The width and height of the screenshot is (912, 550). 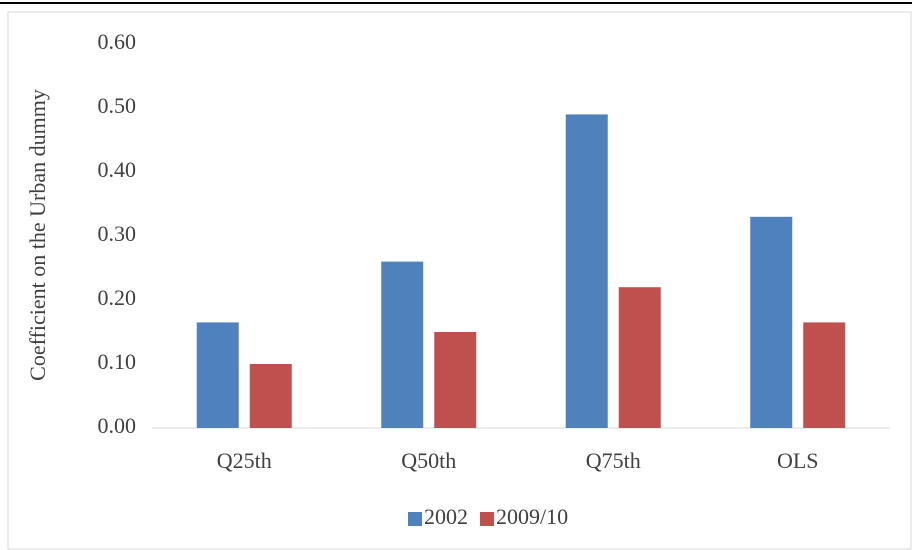 What do you see at coordinates (117, 41) in the screenshot?
I see `y-tick-label: 0.60` at bounding box center [117, 41].